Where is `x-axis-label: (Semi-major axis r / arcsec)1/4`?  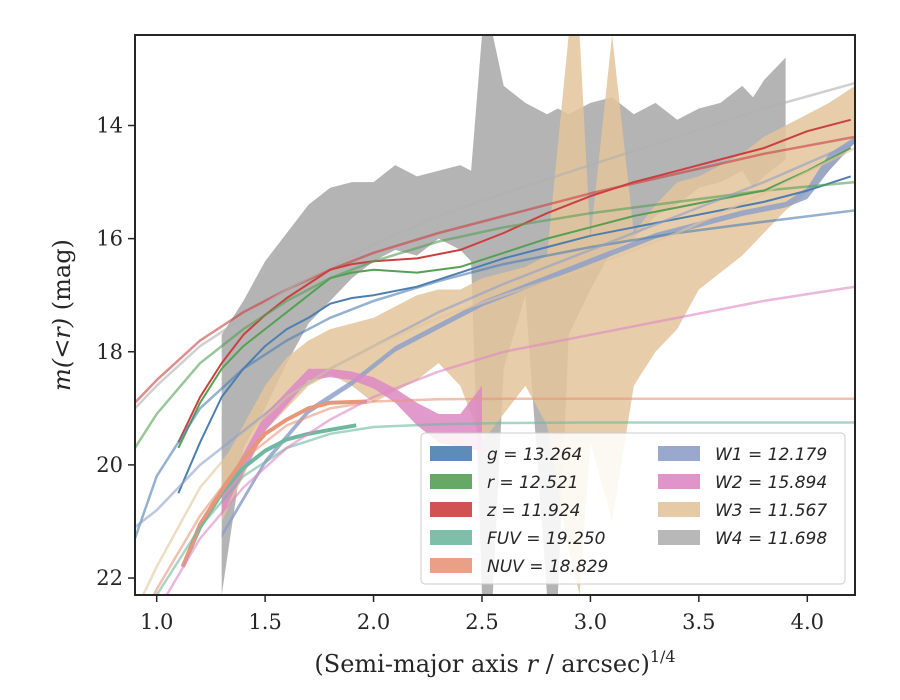
x-axis-label: (Semi-major axis r / arcsec)1/4 is located at coordinates (494, 662).